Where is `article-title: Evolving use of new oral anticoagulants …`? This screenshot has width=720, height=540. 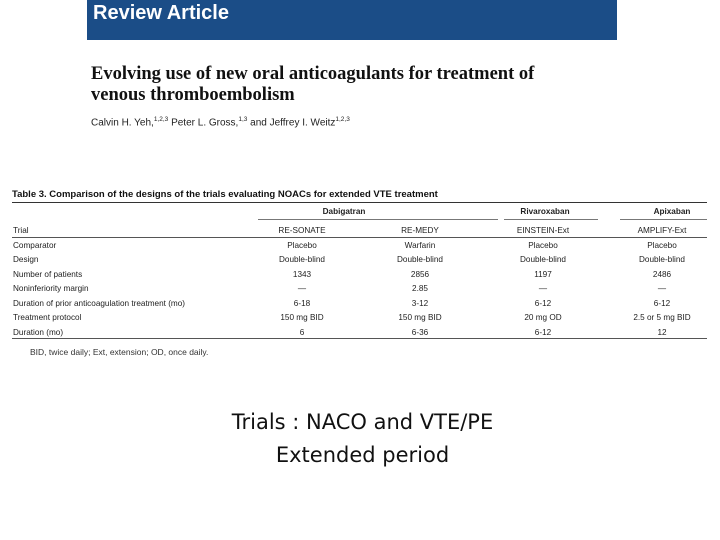 article-title: Evolving use of new oral anticoagulants … is located at coordinates (351, 85).